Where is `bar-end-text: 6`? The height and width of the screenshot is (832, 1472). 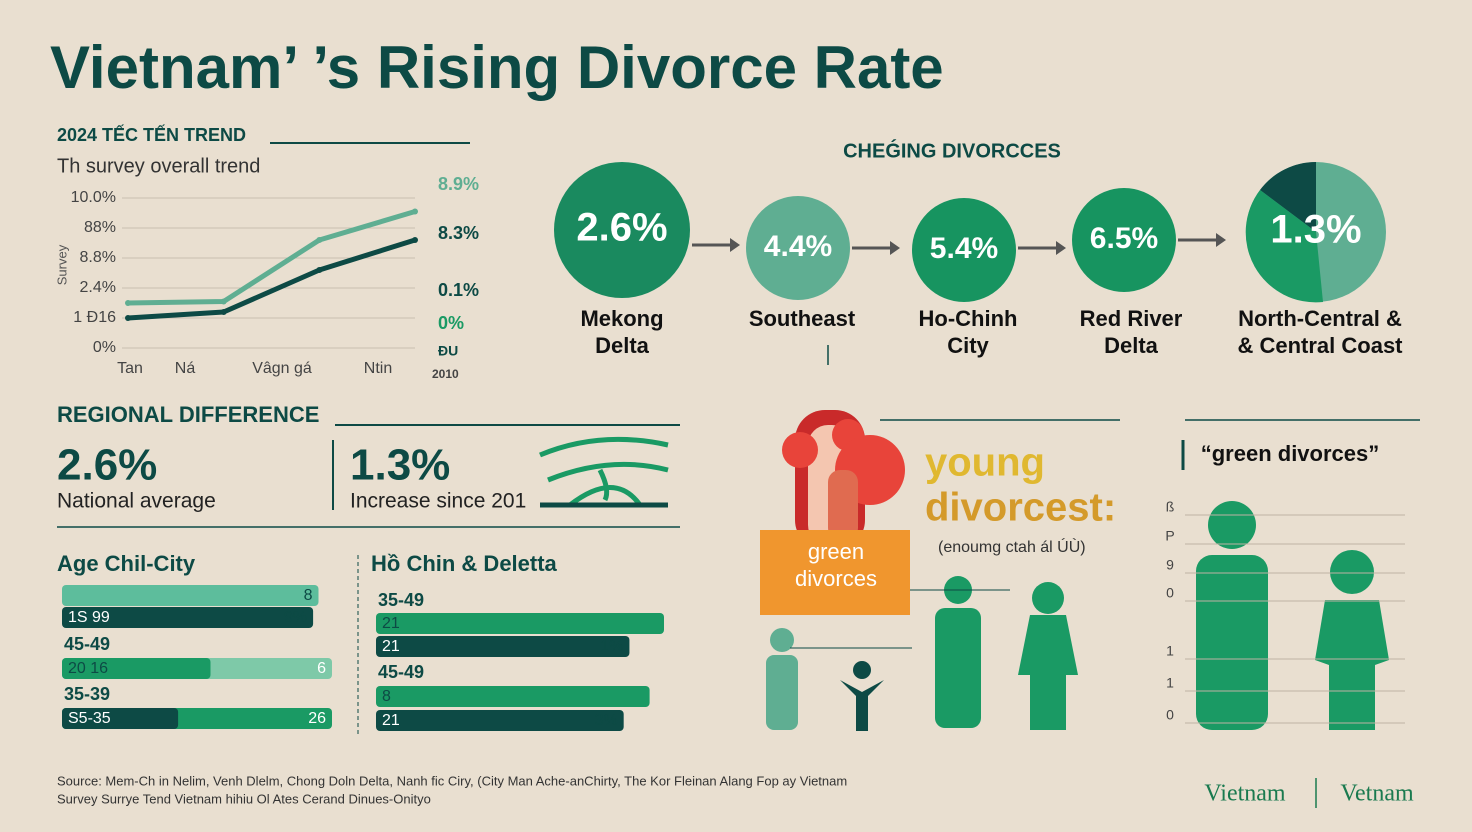 bar-end-text: 6 is located at coordinates (321, 668).